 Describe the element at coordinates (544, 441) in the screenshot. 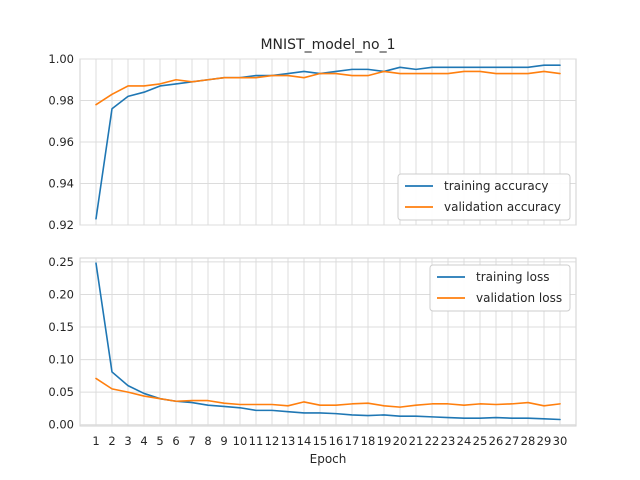

I see `x-tick-label: 29` at that location.